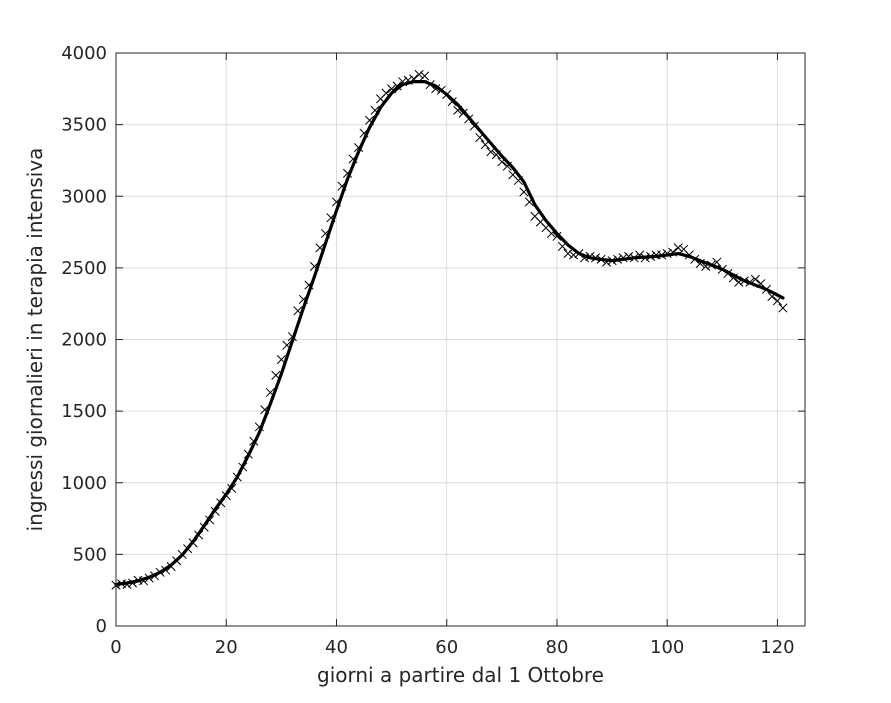 Image resolution: width=891 pixels, height=703 pixels. What do you see at coordinates (84, 411) in the screenshot?
I see `y-tick-label: 1500` at bounding box center [84, 411].